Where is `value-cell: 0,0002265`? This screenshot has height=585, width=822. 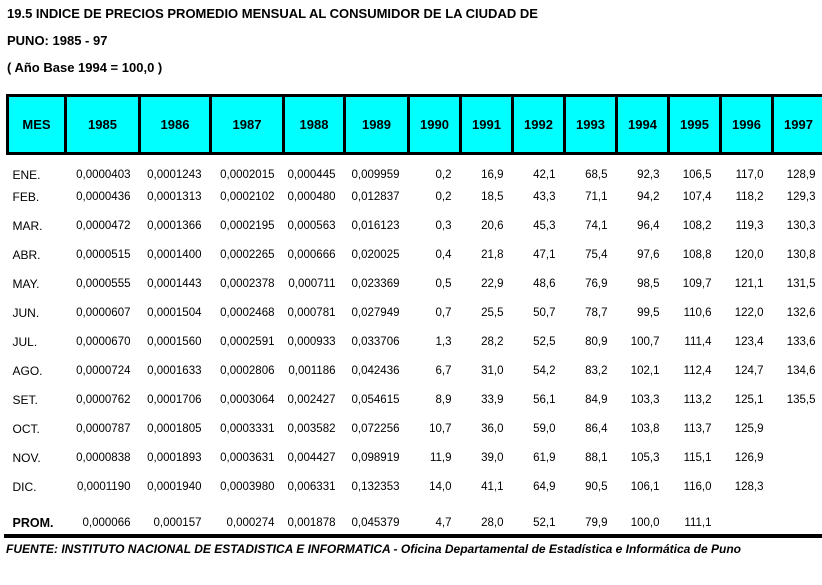 value-cell: 0,0002265 is located at coordinates (247, 255).